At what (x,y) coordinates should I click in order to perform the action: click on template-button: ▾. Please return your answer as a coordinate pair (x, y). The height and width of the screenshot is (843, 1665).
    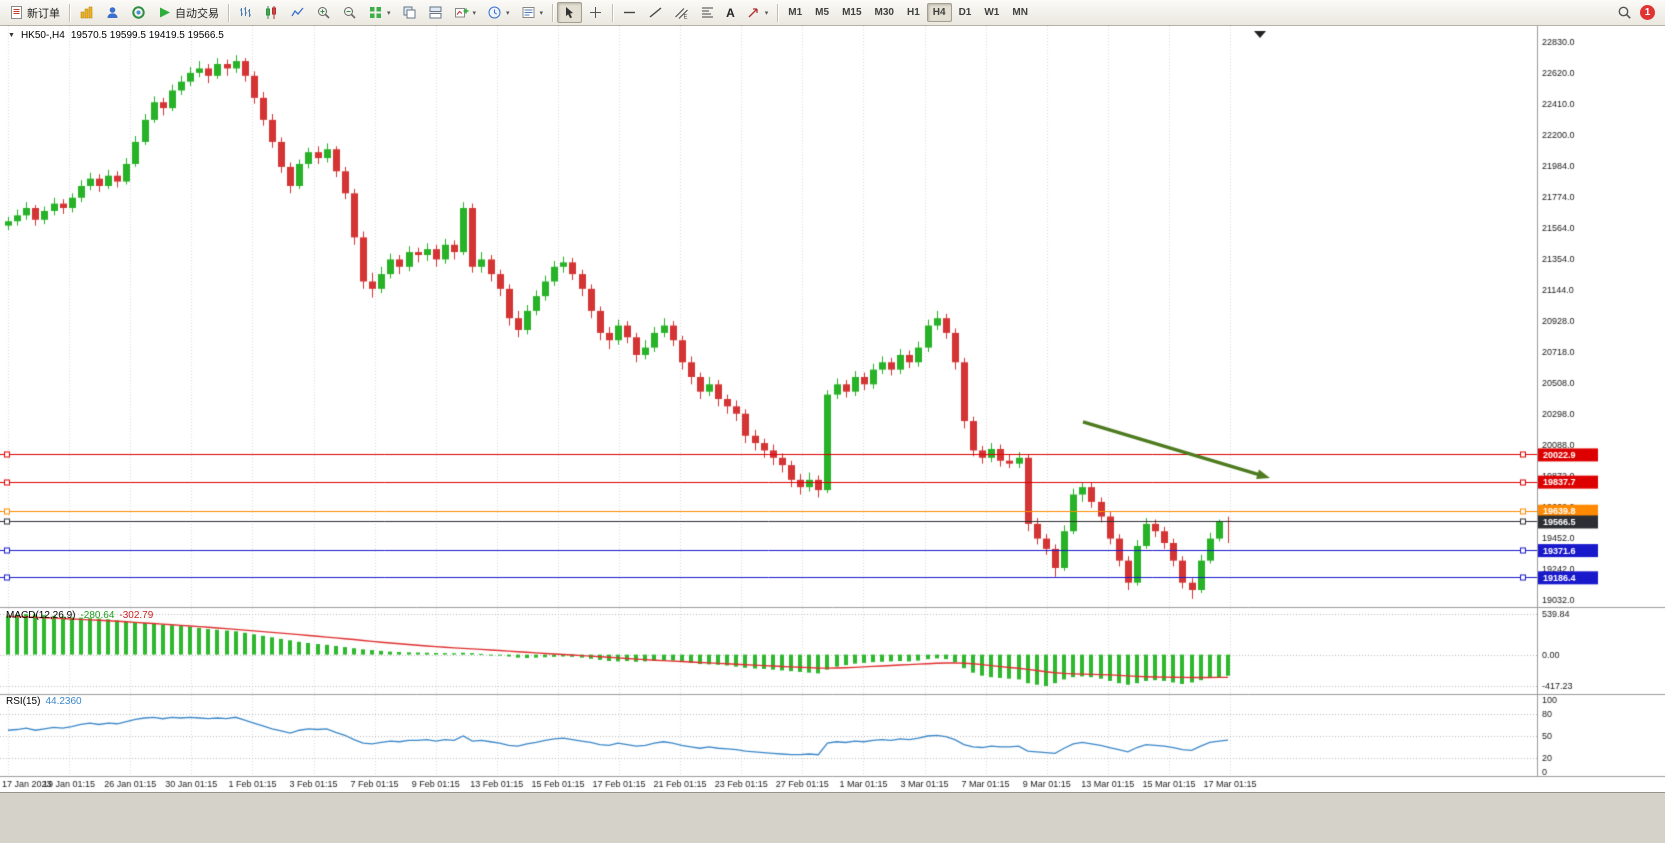
    Looking at the image, I should click on (532, 12).